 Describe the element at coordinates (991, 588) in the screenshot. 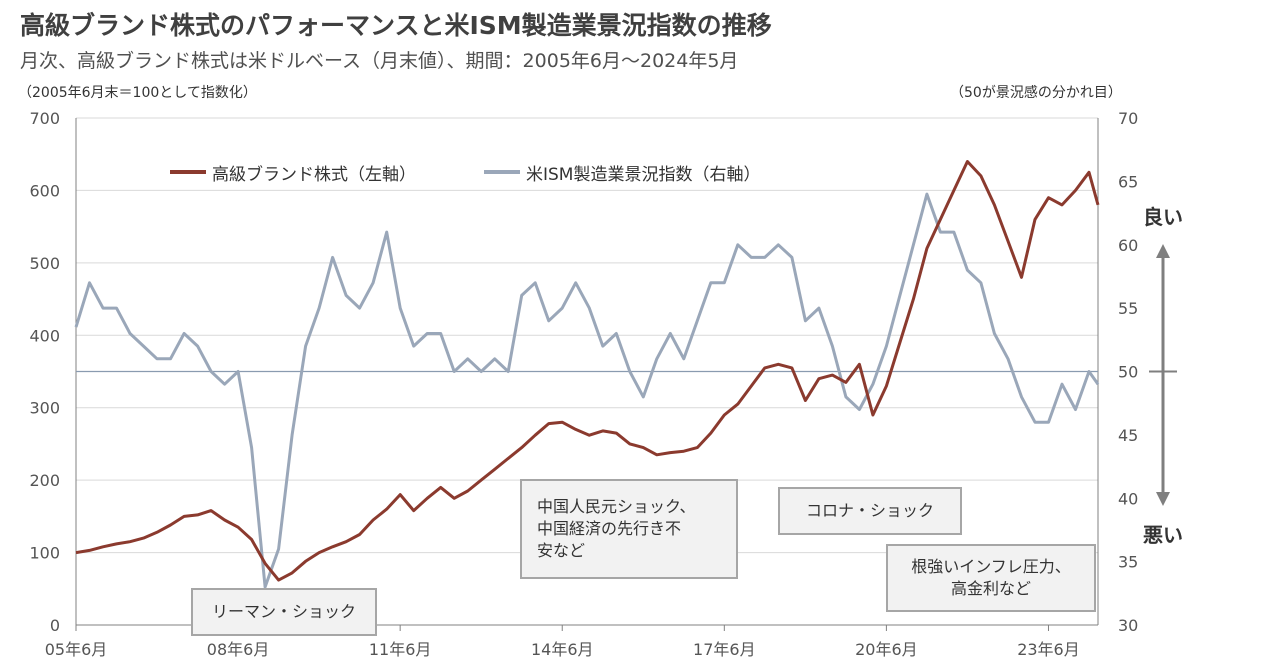

I see `annotation-text: 高金利など` at that location.